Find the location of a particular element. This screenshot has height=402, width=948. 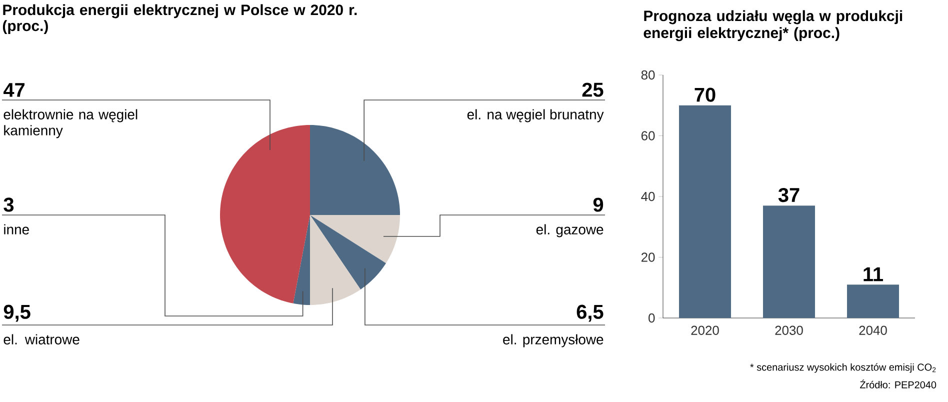

text: Źródło: PEP2040 is located at coordinates (898, 384).